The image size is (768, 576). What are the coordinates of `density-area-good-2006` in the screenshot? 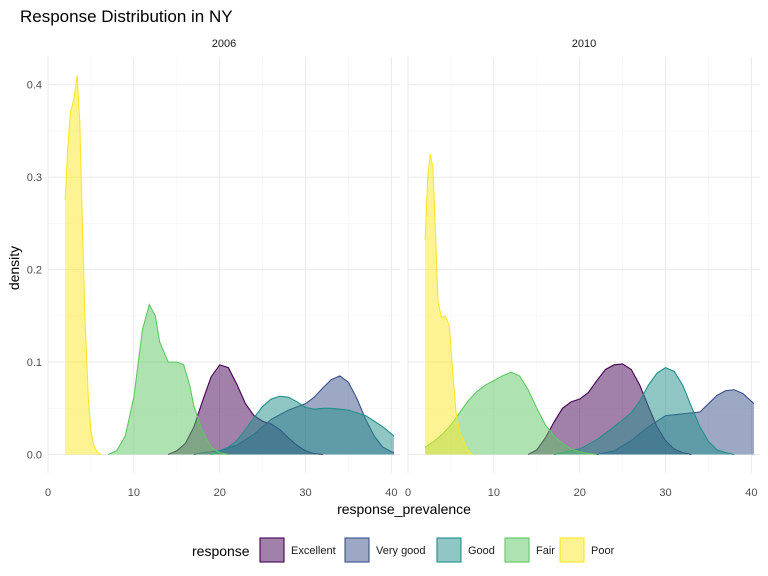 It's located at (302, 425).